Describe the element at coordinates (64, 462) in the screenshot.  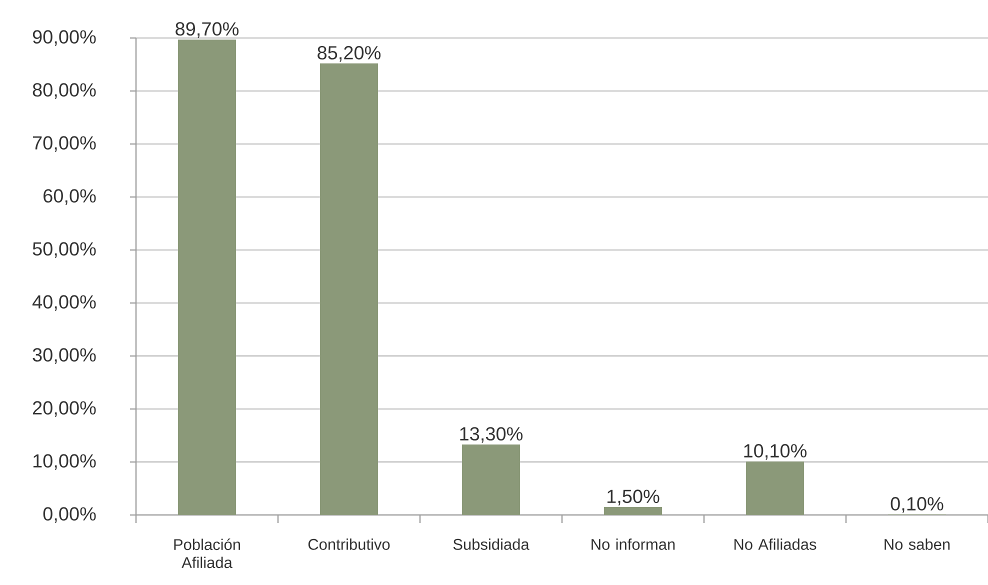
I see `y-tick-label: 10,00%` at that location.